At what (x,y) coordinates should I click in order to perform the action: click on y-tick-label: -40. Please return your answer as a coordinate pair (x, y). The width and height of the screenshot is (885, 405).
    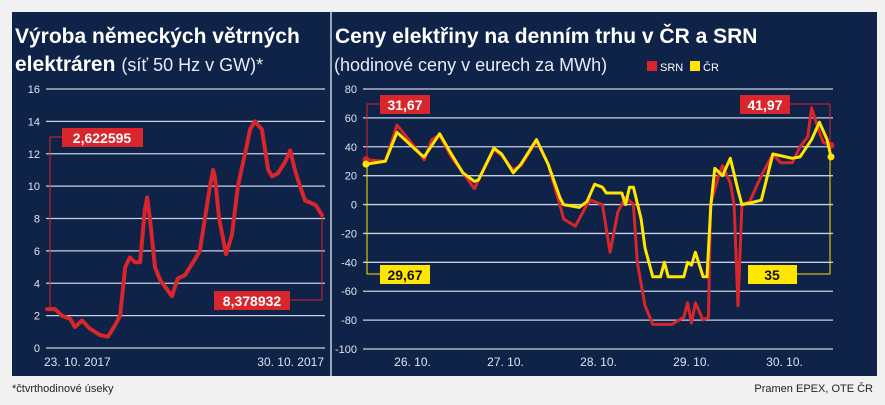
    Looking at the image, I should click on (349, 263).